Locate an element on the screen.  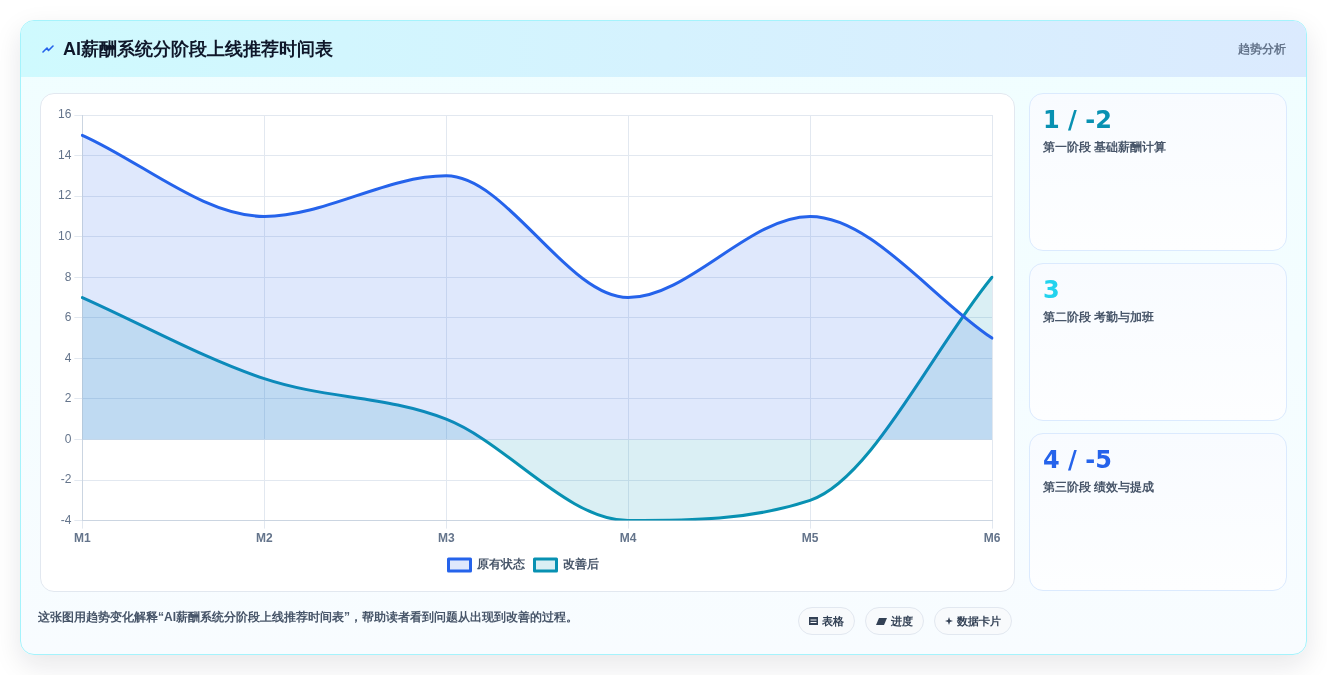
text: 趋势分析 is located at coordinates (1262, 49).